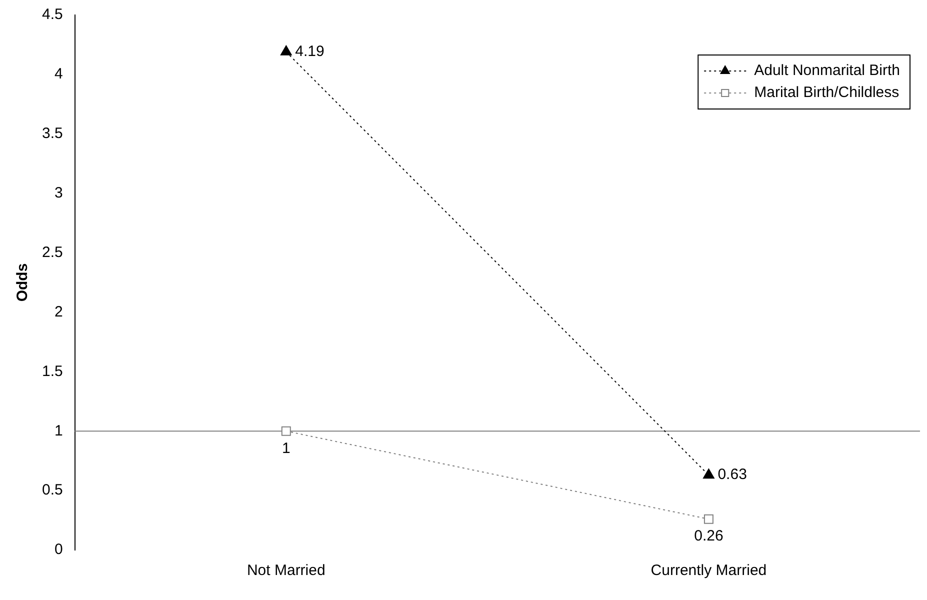 The image size is (927, 600). What do you see at coordinates (52, 252) in the screenshot?
I see `y-tick-label: 2.5` at bounding box center [52, 252].